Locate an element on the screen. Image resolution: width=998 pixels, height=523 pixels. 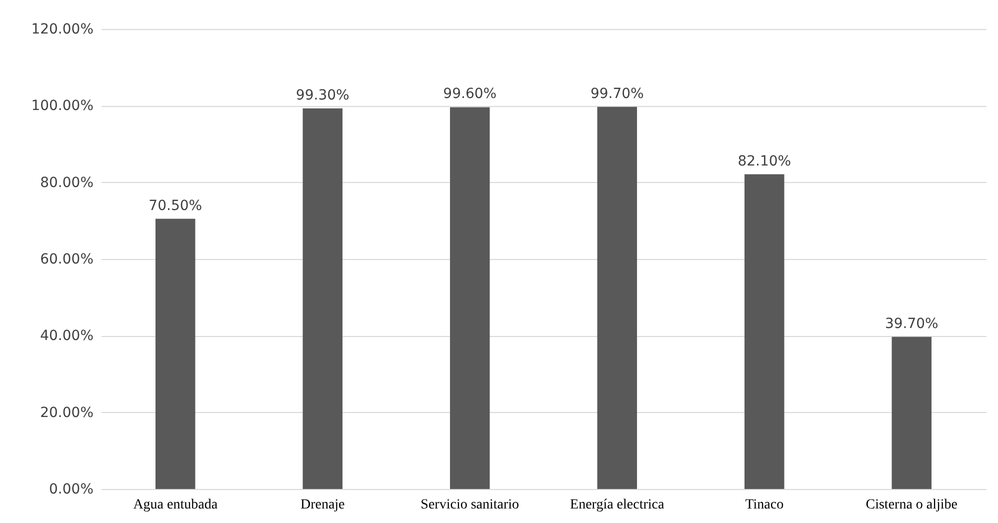
data-label: 99.60% is located at coordinates (470, 94).